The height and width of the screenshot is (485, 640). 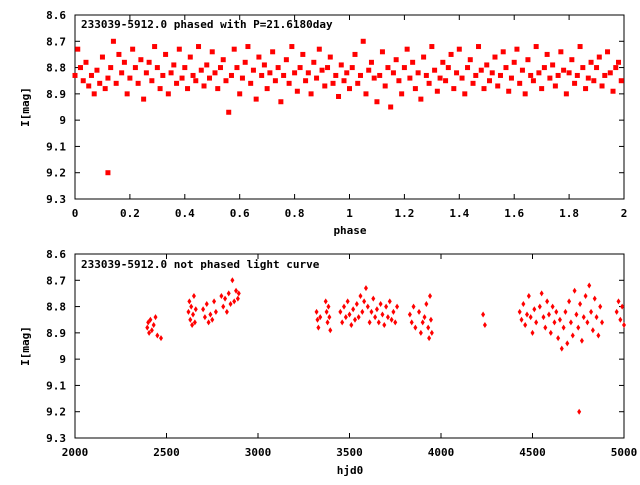 I want to click on x-axis-label: hjd0, so click(x=350, y=470).